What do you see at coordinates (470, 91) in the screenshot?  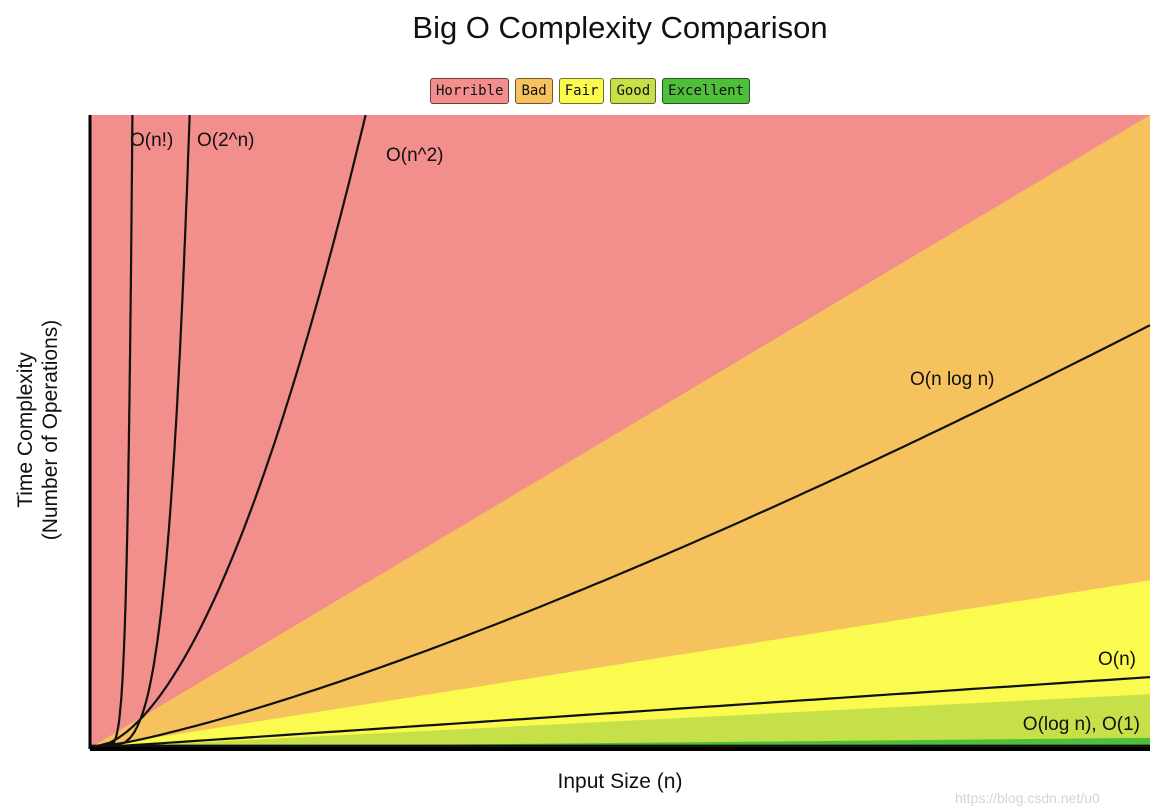 I see `legend-horrible: Horrible` at bounding box center [470, 91].